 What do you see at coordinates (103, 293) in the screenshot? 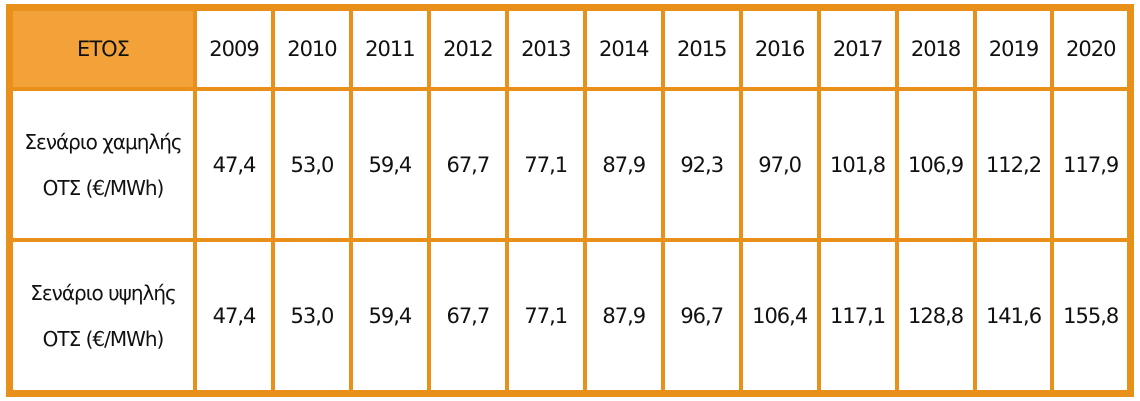
I see `row-label-line: Σενάριο υψηλής` at bounding box center [103, 293].